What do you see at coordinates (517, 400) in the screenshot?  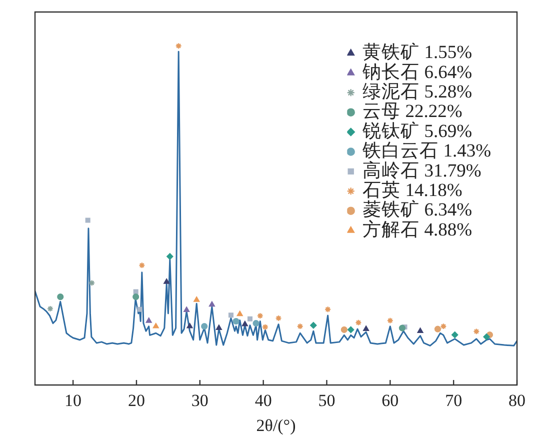 I see `x-tick-label: 80` at bounding box center [517, 400].